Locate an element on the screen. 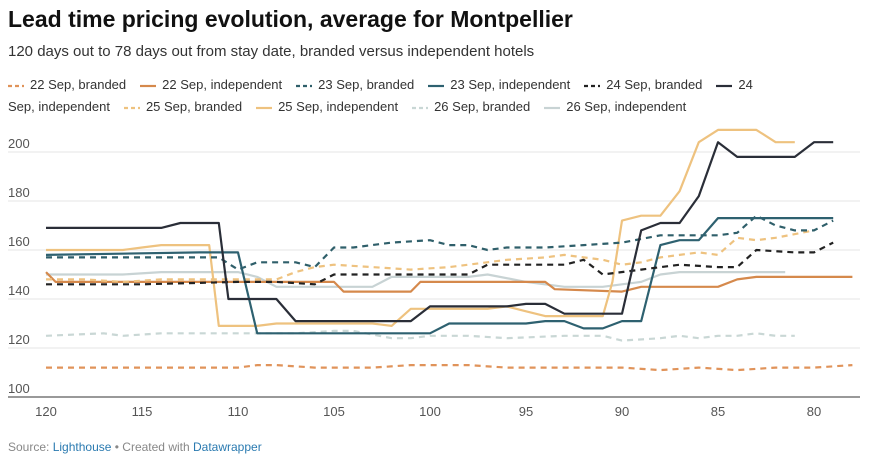 This screenshot has height=460, width=870. legend-item: 22 Sep, independent is located at coordinates (211, 84).